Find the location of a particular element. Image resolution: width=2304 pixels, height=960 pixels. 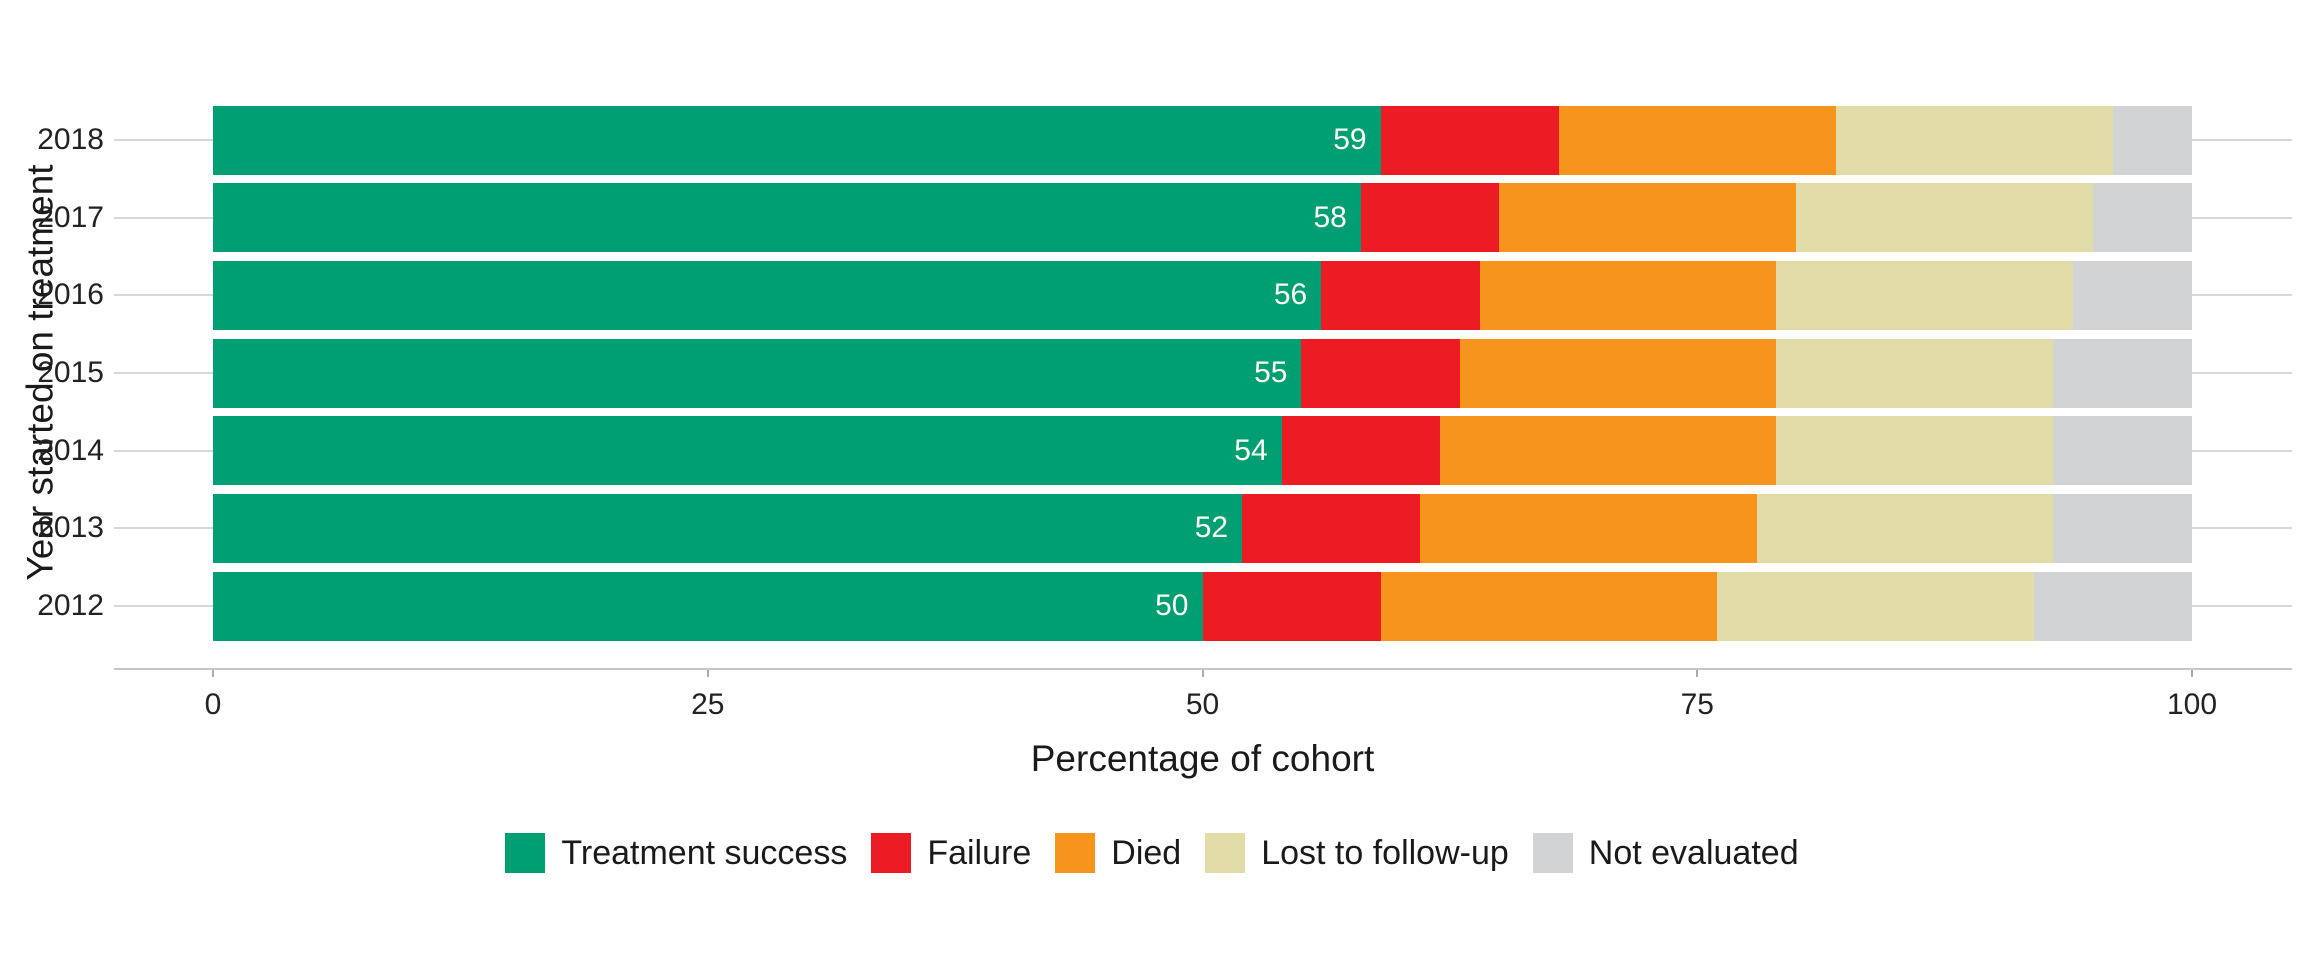

bar-value-label: 50 is located at coordinates (1172, 606).